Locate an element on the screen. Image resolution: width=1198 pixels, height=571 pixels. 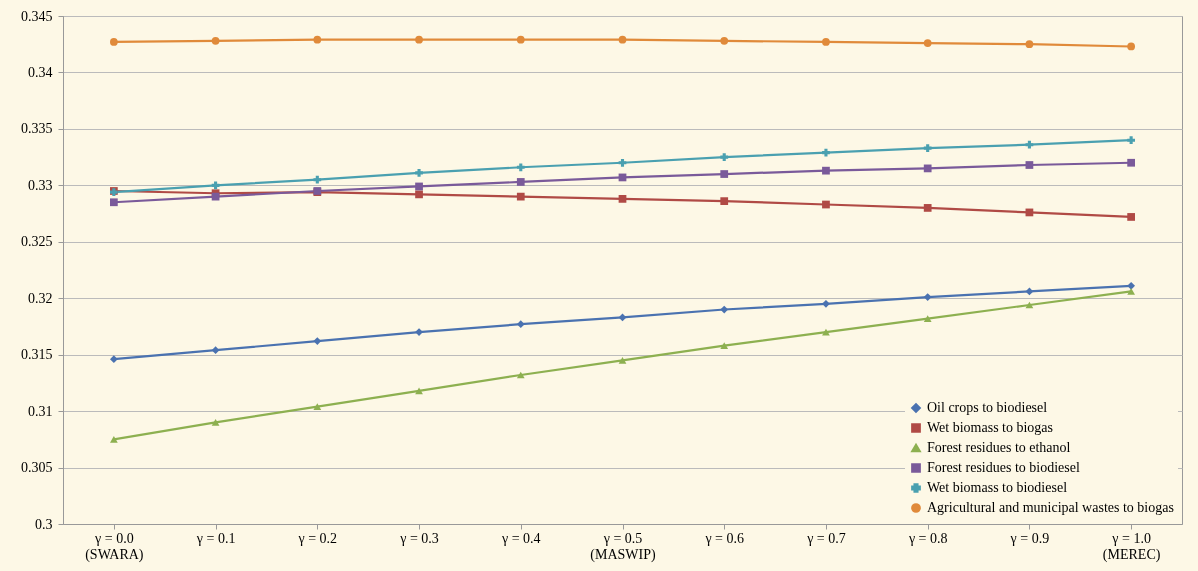
y-tick-label: 0.315 is located at coordinates (37, 355).